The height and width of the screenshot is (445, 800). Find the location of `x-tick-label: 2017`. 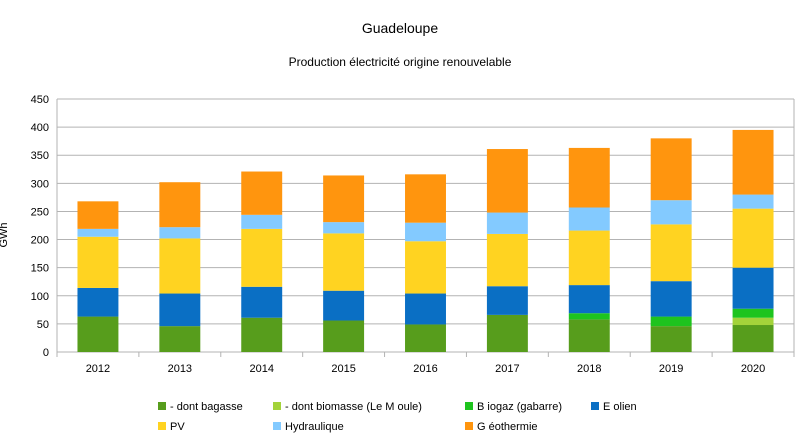

x-tick-label: 2017 is located at coordinates (507, 369).